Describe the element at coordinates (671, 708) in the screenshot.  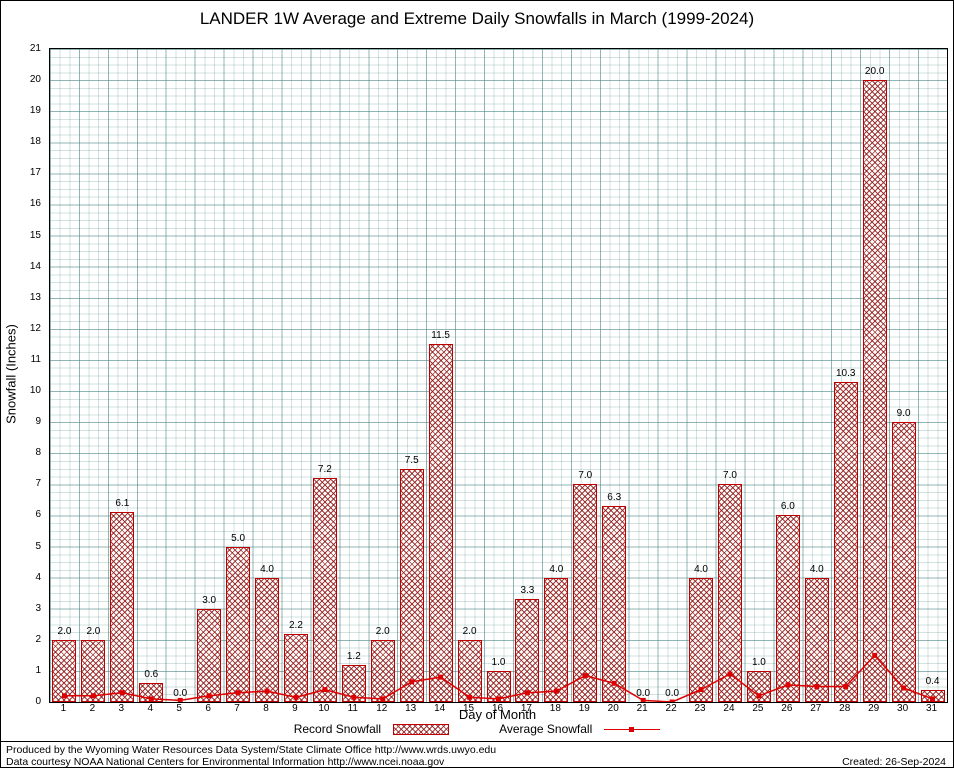
I see `x-tick-22: 22` at that location.